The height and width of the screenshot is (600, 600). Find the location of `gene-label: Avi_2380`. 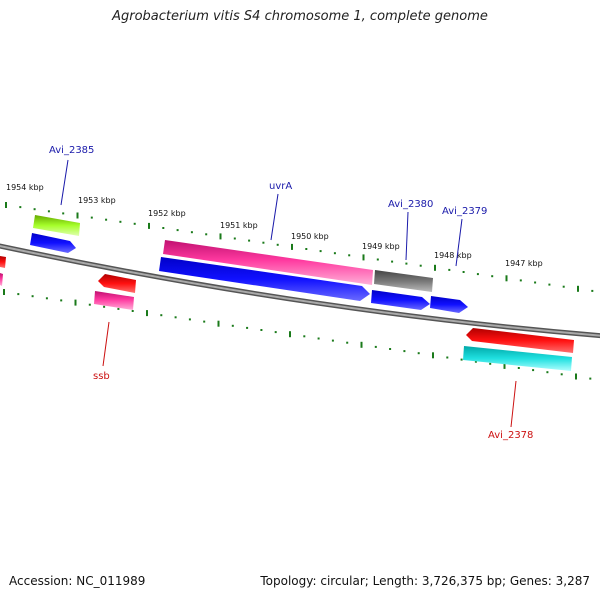

gene-label: Avi_2380 is located at coordinates (410, 204).